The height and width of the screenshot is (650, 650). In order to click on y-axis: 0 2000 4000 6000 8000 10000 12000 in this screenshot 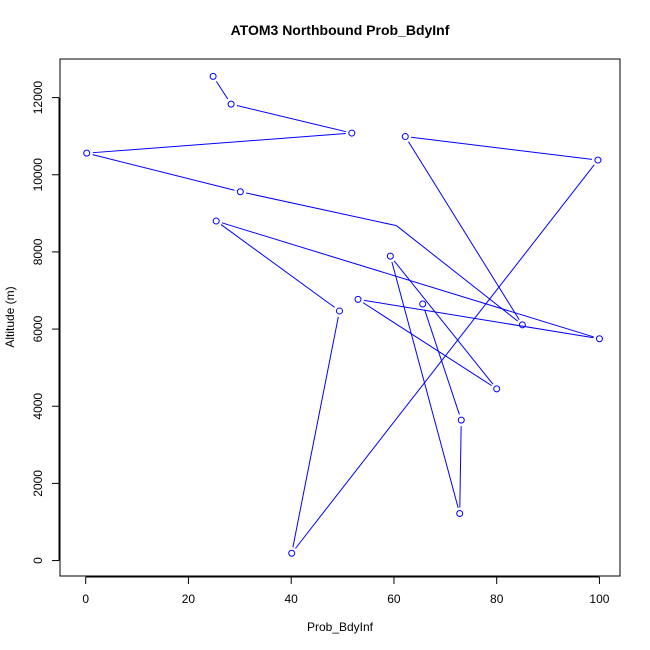, I will do `click(45, 322)`.